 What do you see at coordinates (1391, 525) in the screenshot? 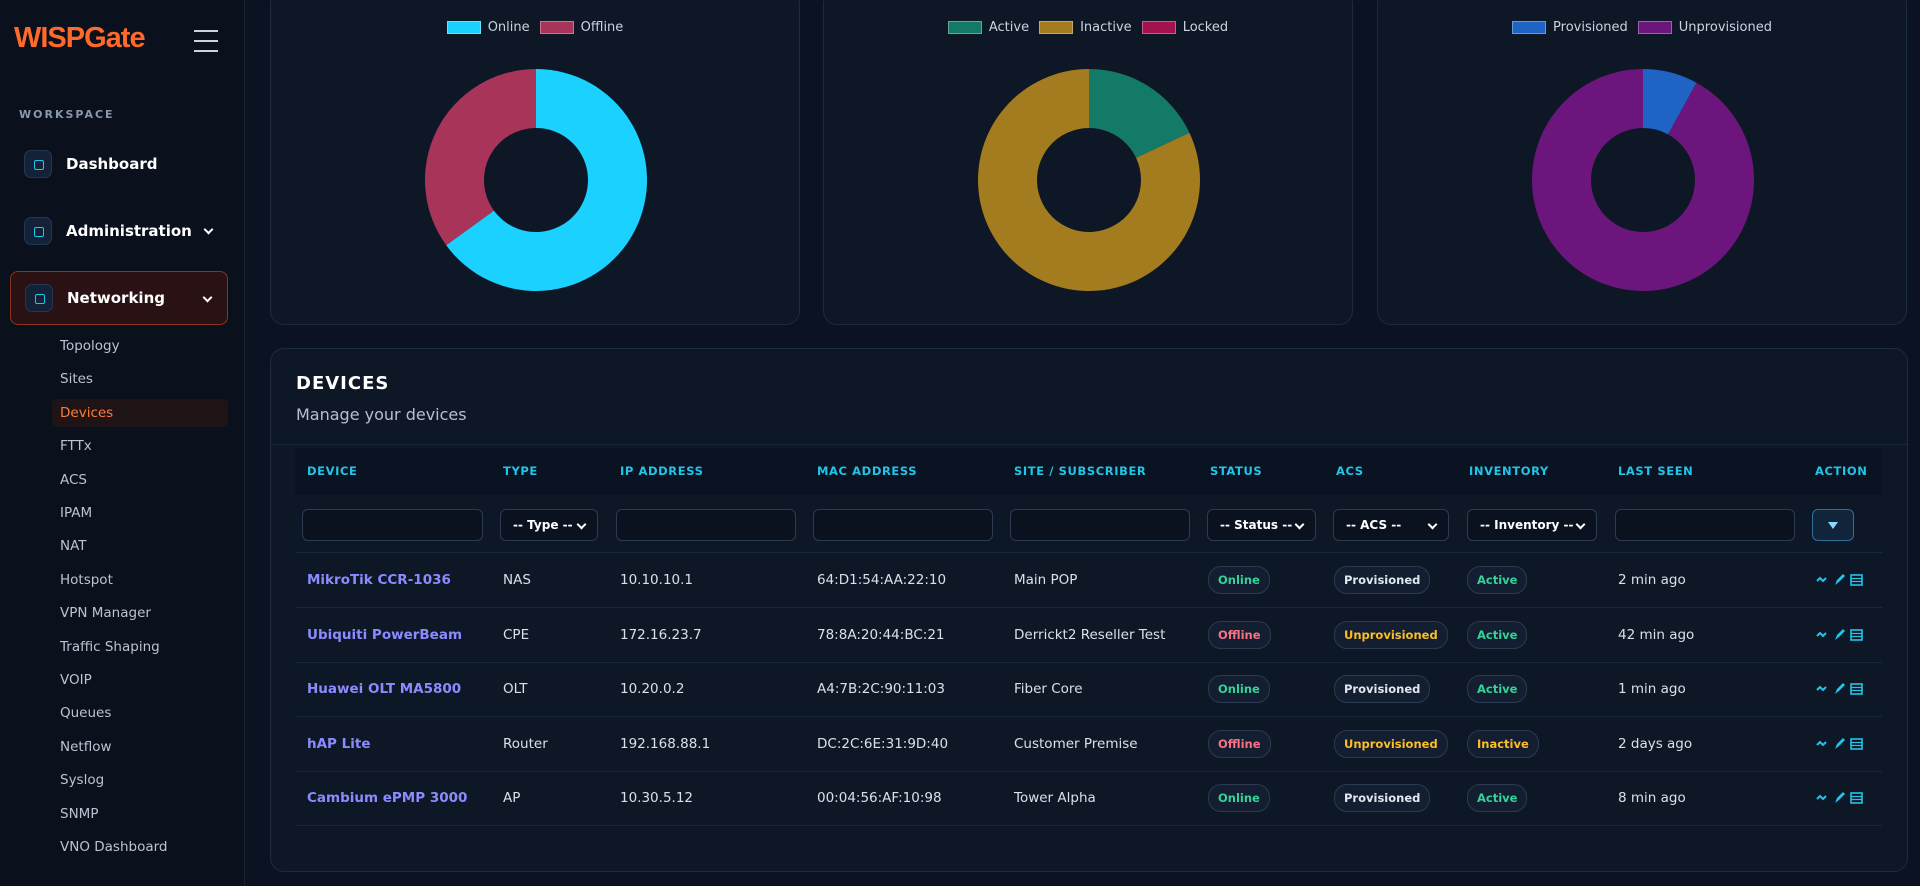
I see `filter-select: -- ACS --` at bounding box center [1391, 525].